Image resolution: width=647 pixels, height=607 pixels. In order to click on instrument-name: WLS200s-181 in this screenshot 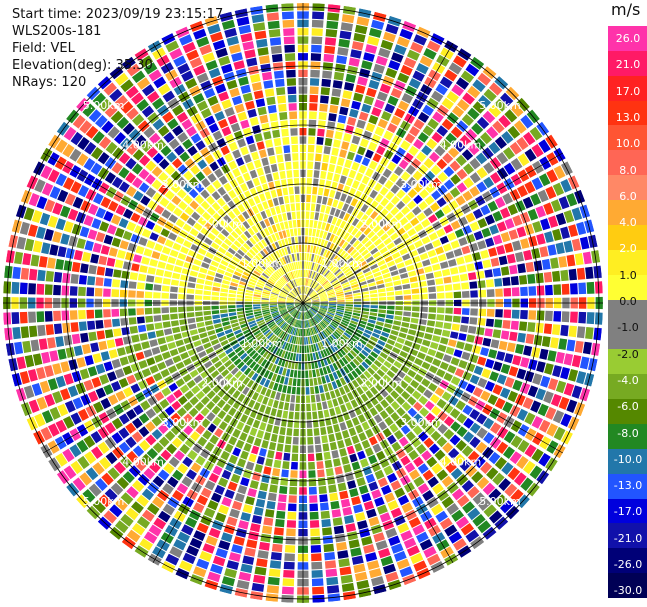, I will do `click(57, 31)`.